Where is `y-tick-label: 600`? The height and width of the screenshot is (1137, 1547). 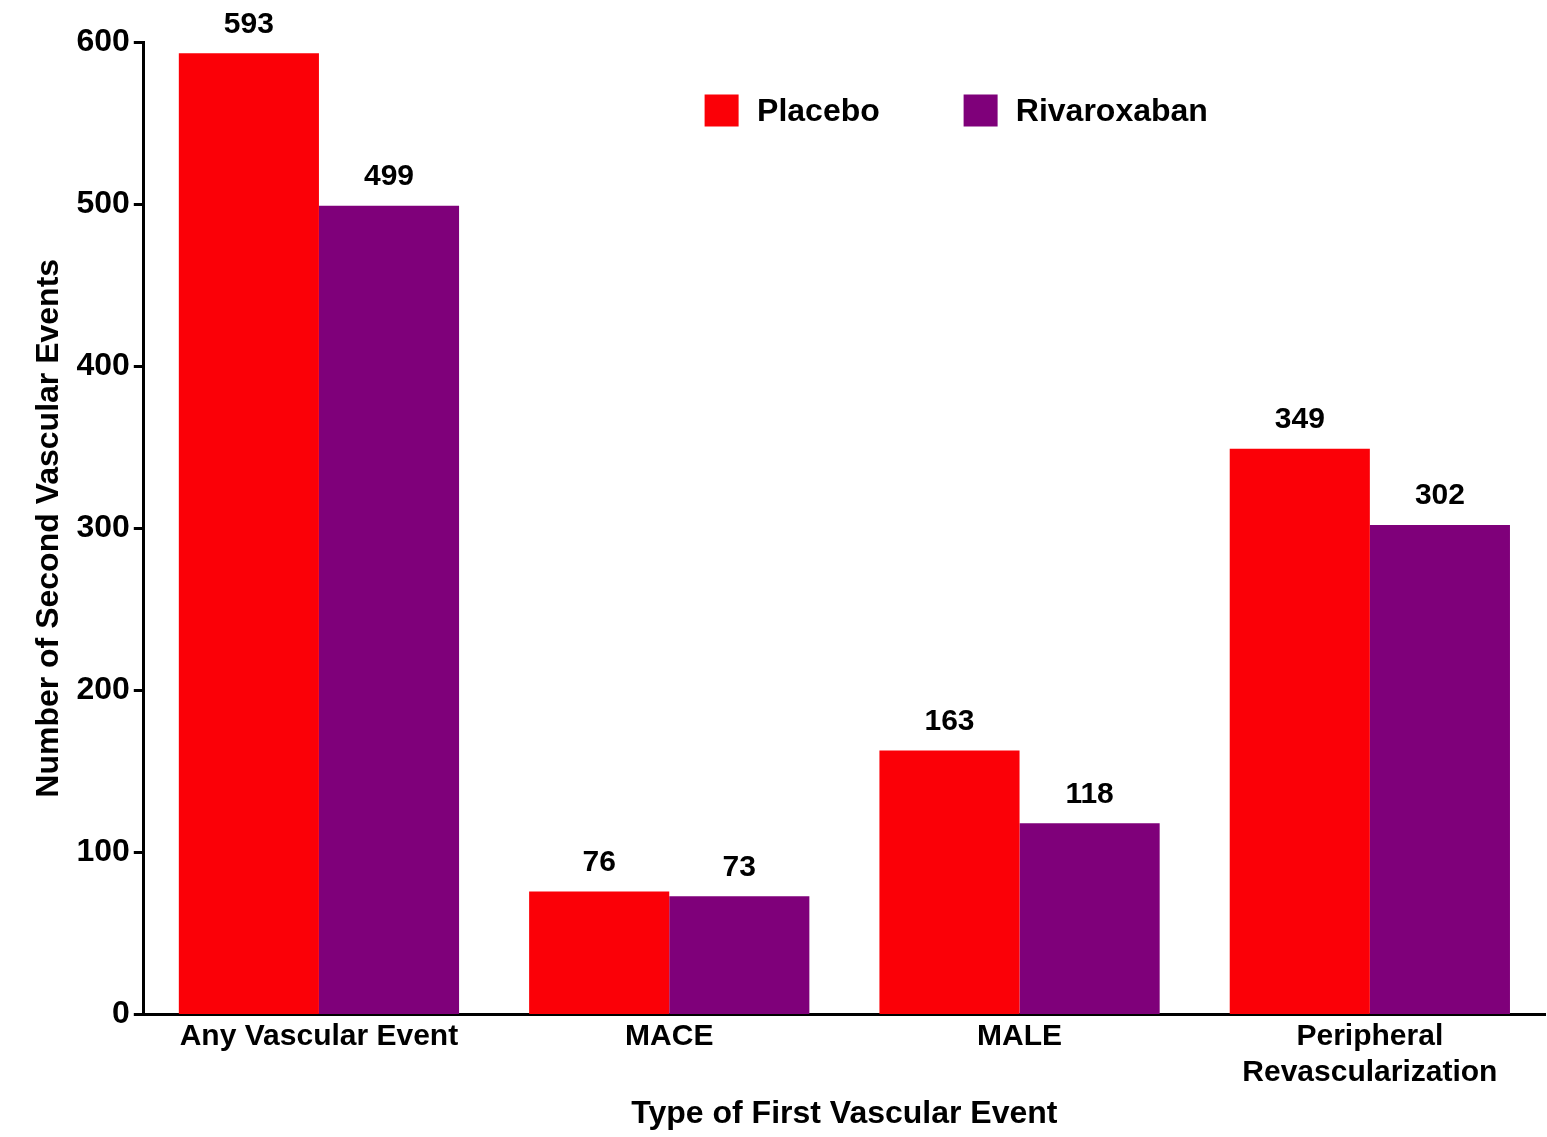 y-tick-label: 600 is located at coordinates (103, 39).